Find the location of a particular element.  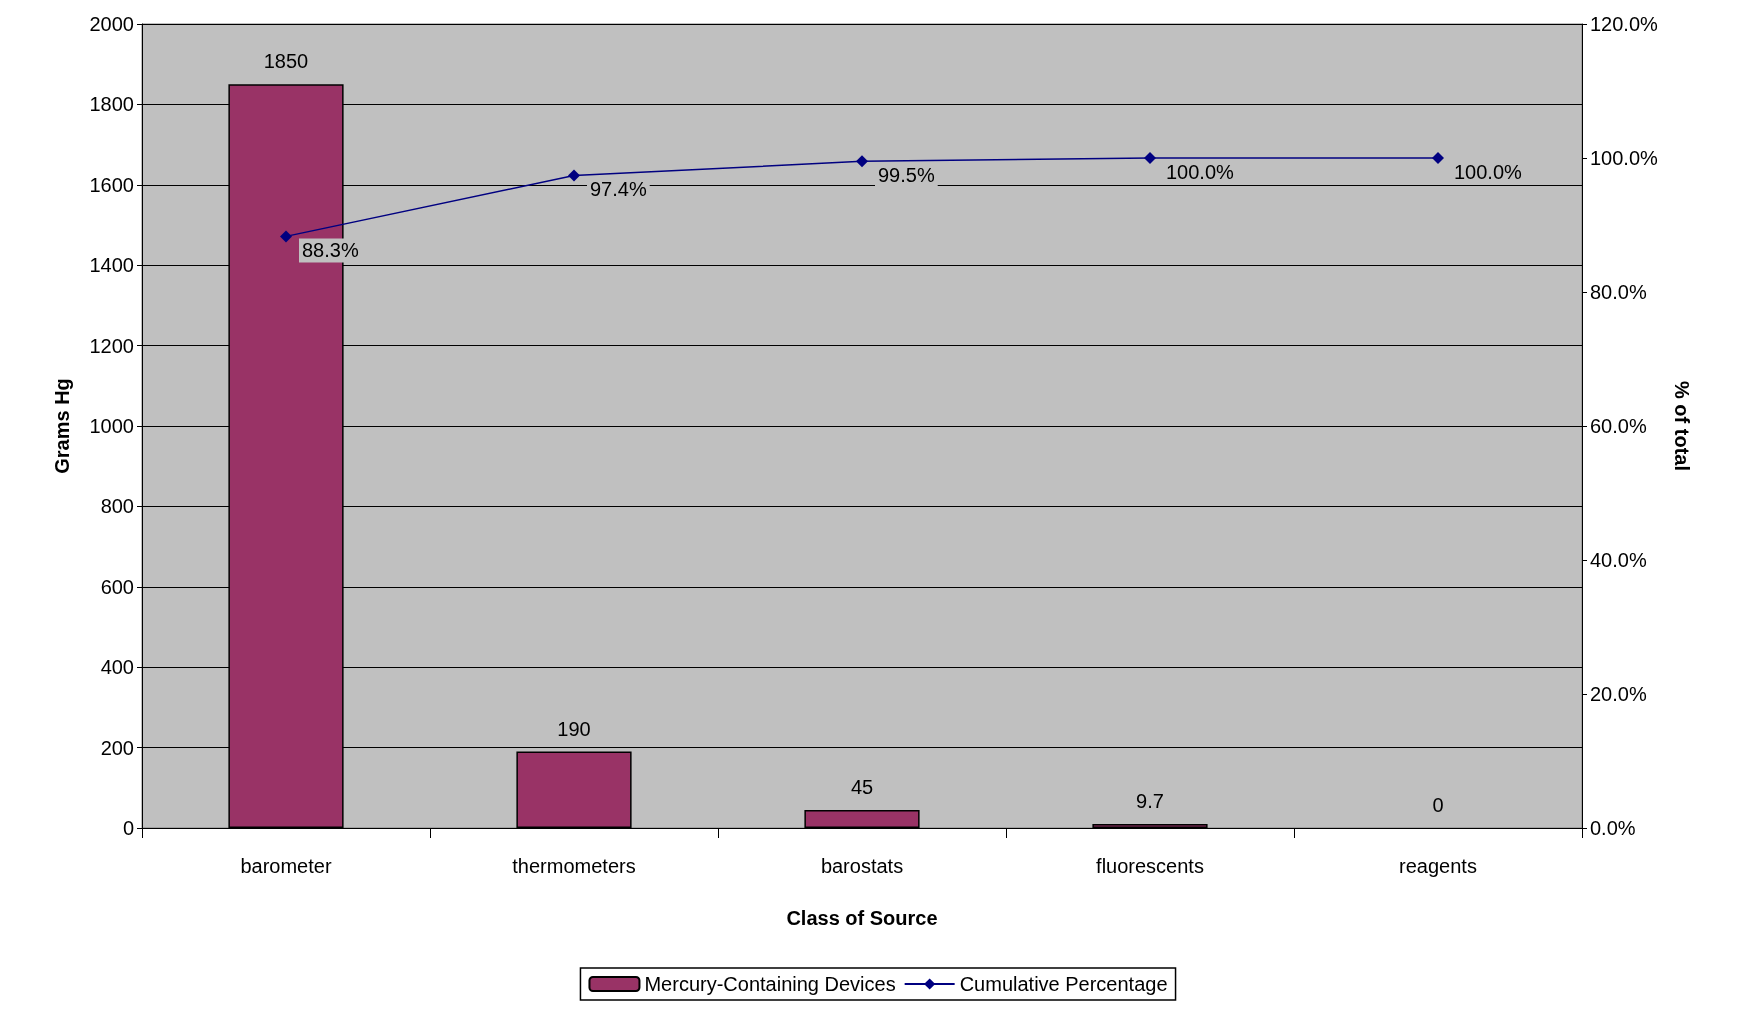

y2-tick-label: 80.0% is located at coordinates (1618, 292).